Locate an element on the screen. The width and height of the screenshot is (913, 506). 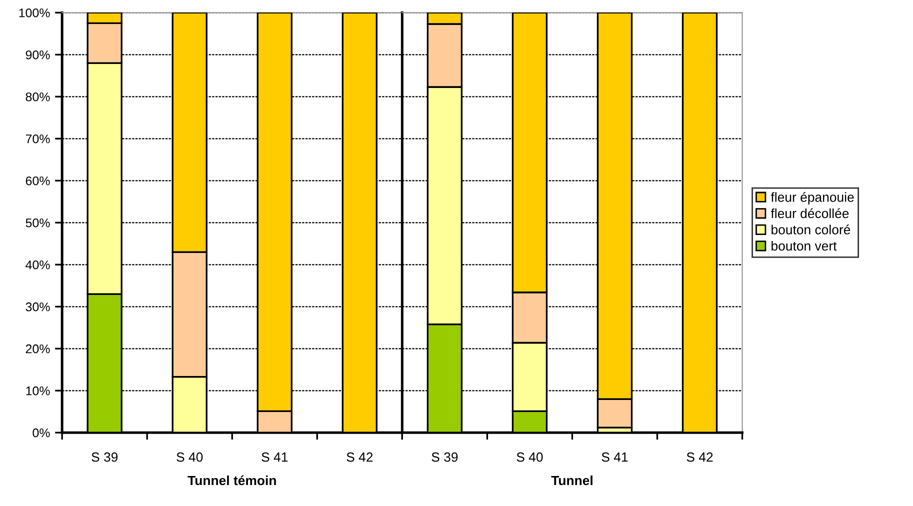
x-axis-title: Tunnel témoin is located at coordinates (232, 480).